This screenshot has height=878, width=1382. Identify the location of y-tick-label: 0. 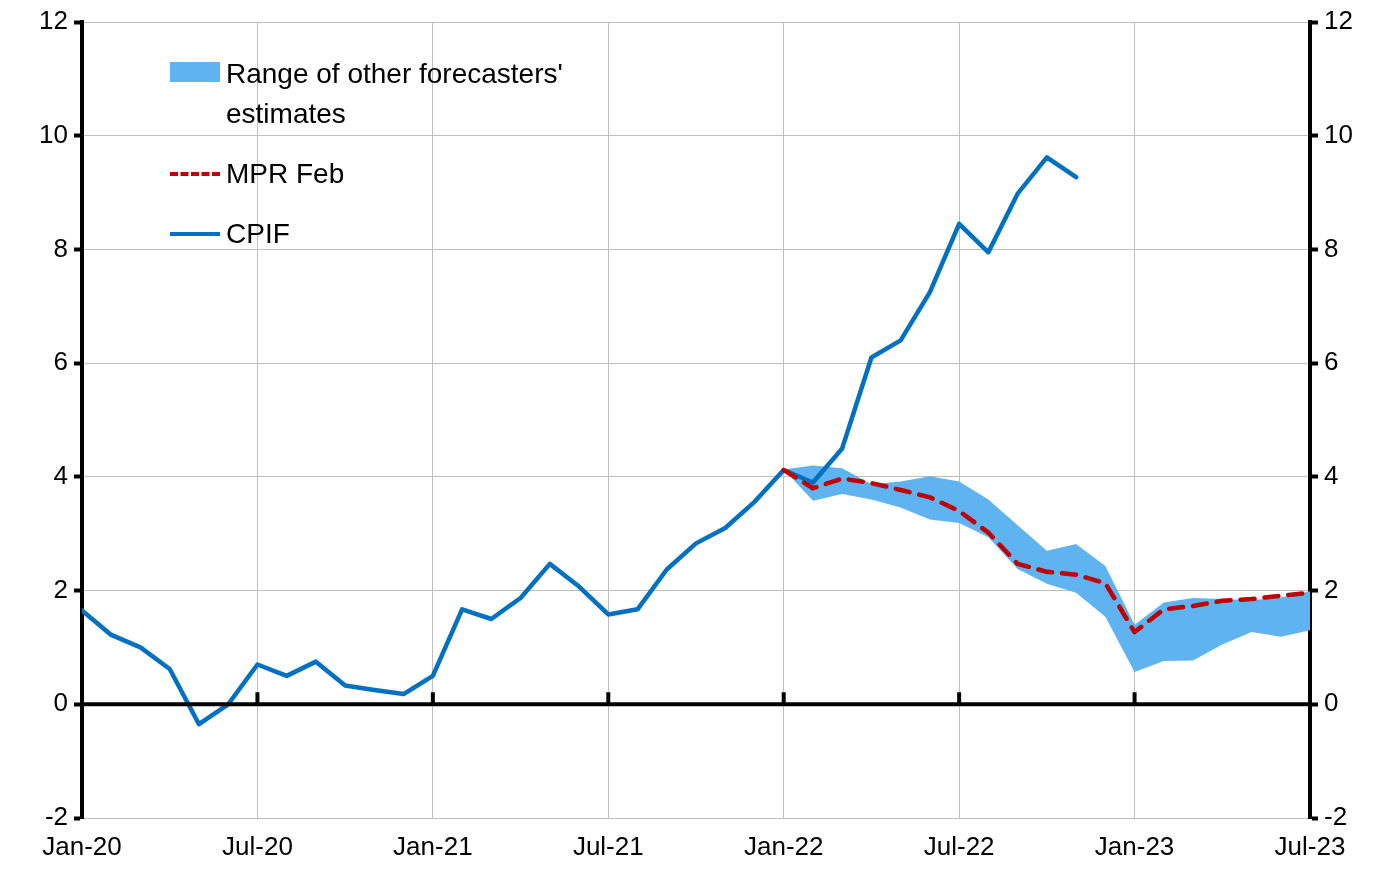
(60, 702).